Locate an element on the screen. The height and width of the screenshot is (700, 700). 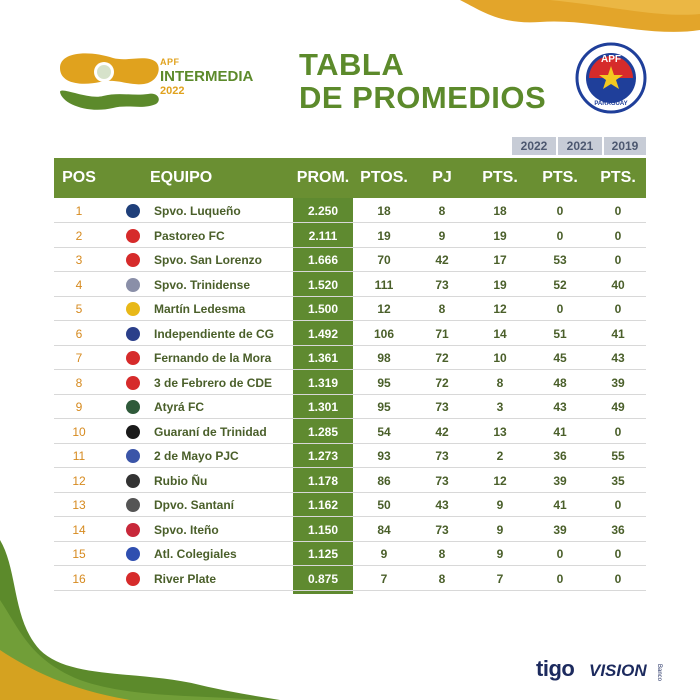
ptos-cell: 95 is located at coordinates (384, 382).